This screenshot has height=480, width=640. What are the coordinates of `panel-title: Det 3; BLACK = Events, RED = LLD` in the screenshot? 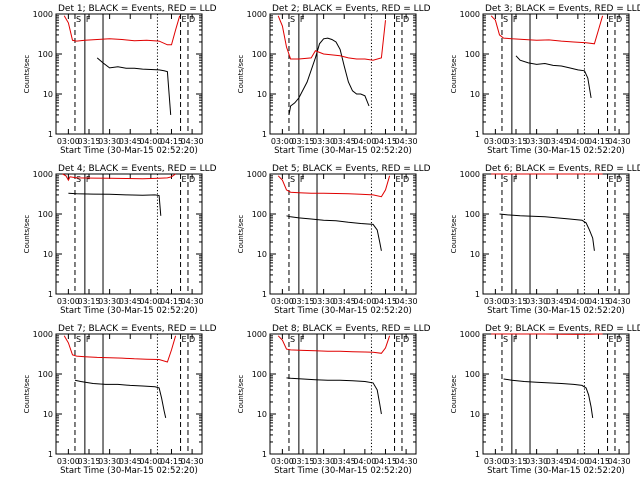 It's located at (562, 9).